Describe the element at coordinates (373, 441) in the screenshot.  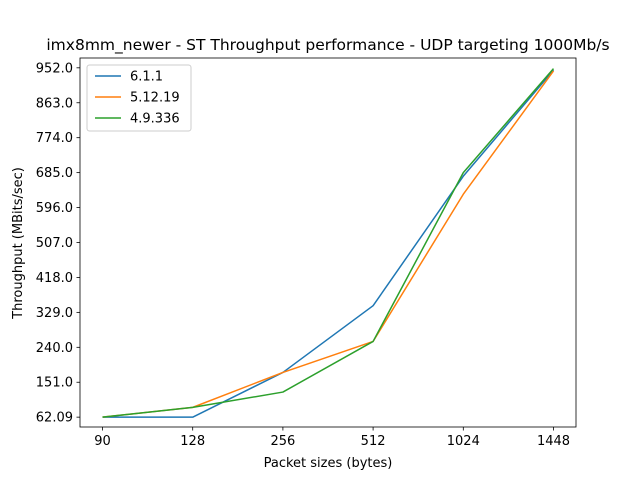
I see `x-tick-label: 512` at that location.